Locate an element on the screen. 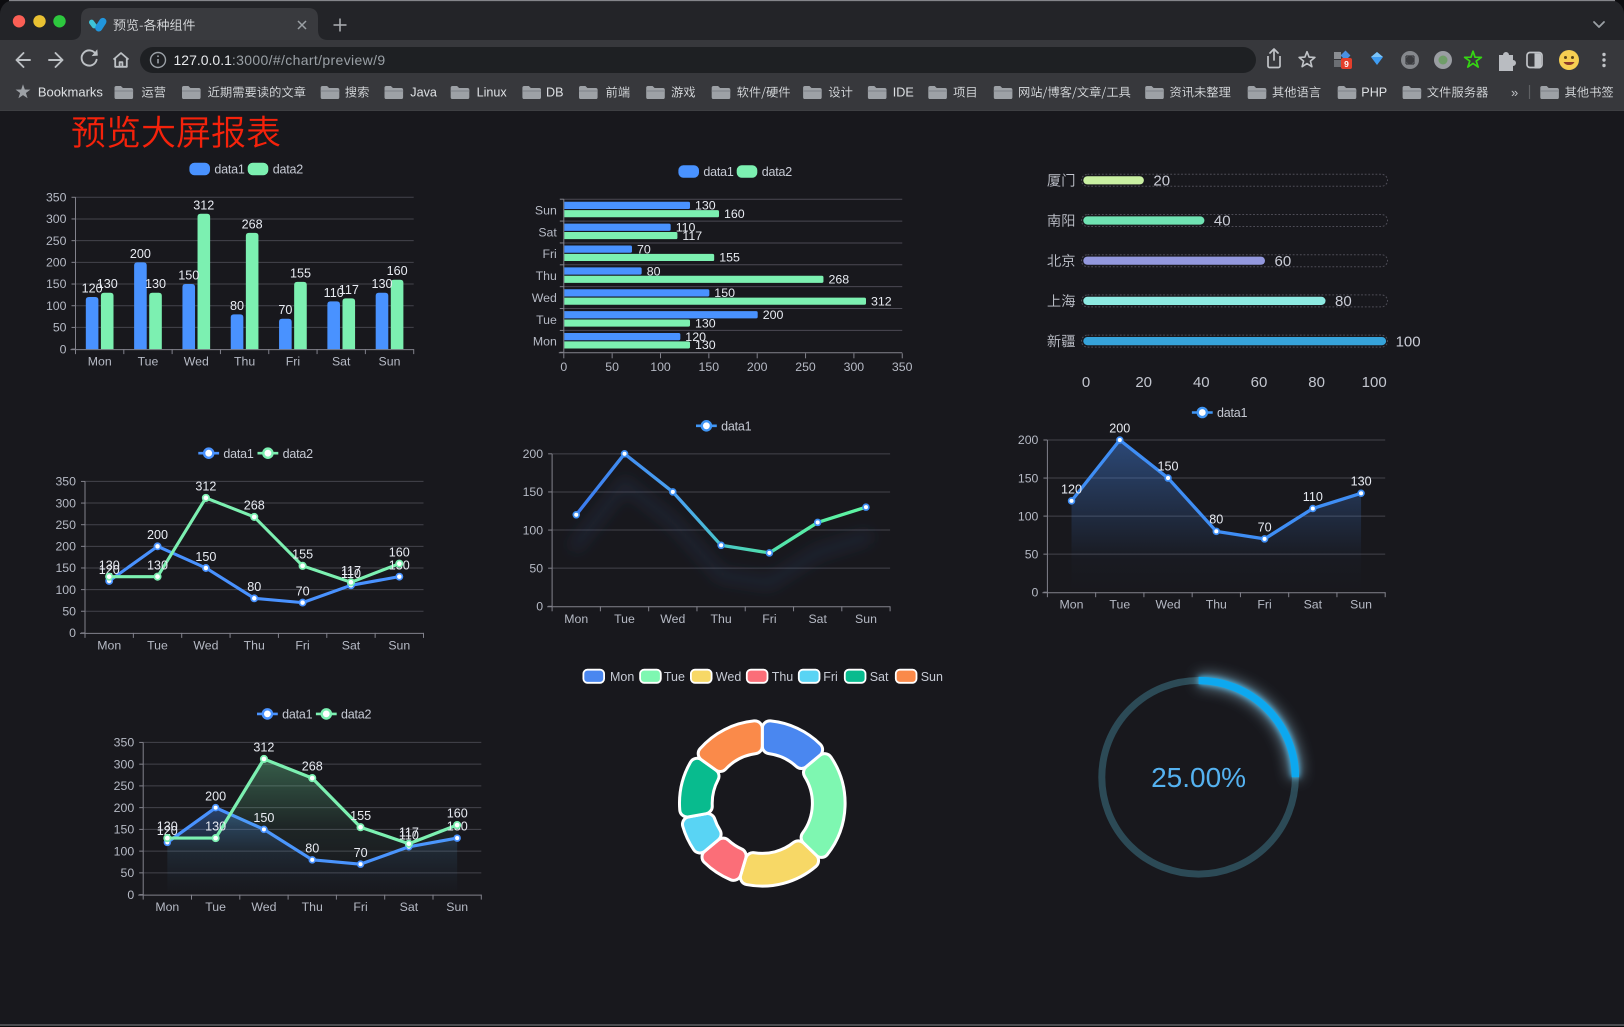 The width and height of the screenshot is (1624, 1027). svg-text: DB is located at coordinates (555, 93).